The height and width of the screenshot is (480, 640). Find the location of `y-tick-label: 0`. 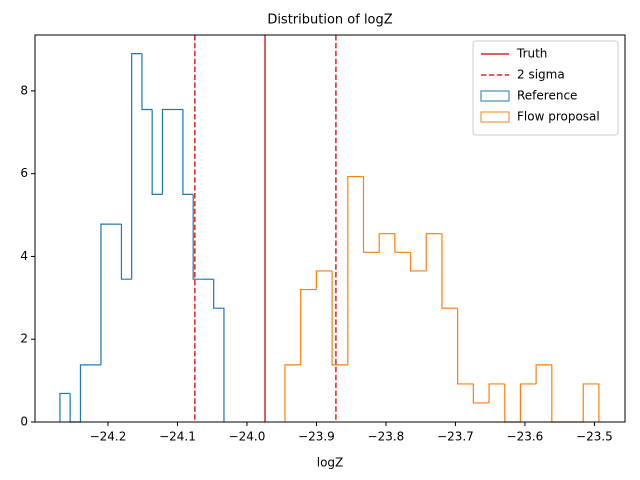

y-tick-label: 0 is located at coordinates (24, 422).